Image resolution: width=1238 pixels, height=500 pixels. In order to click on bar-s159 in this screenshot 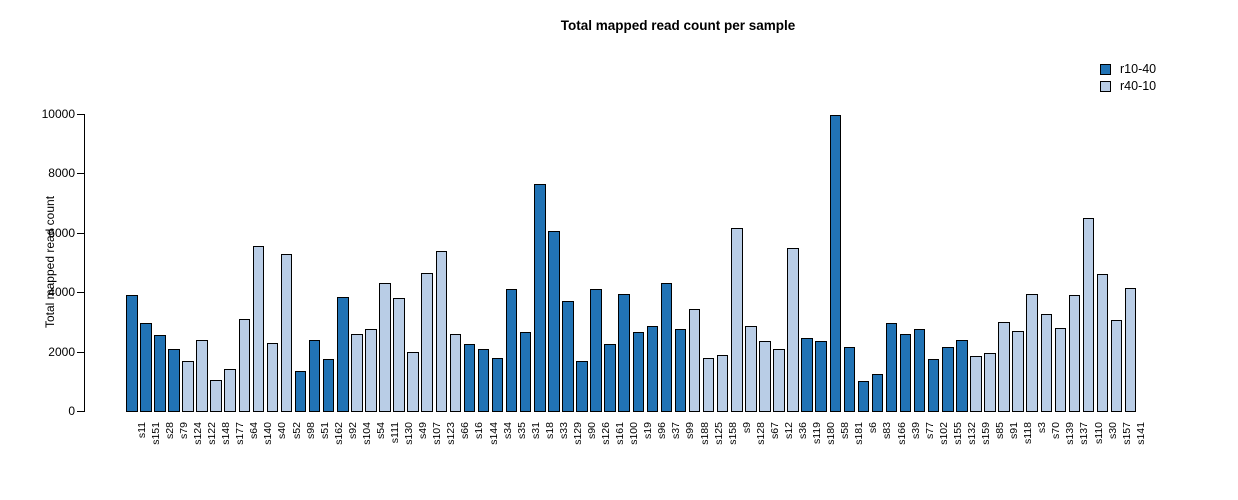, I will do `click(976, 384)`.